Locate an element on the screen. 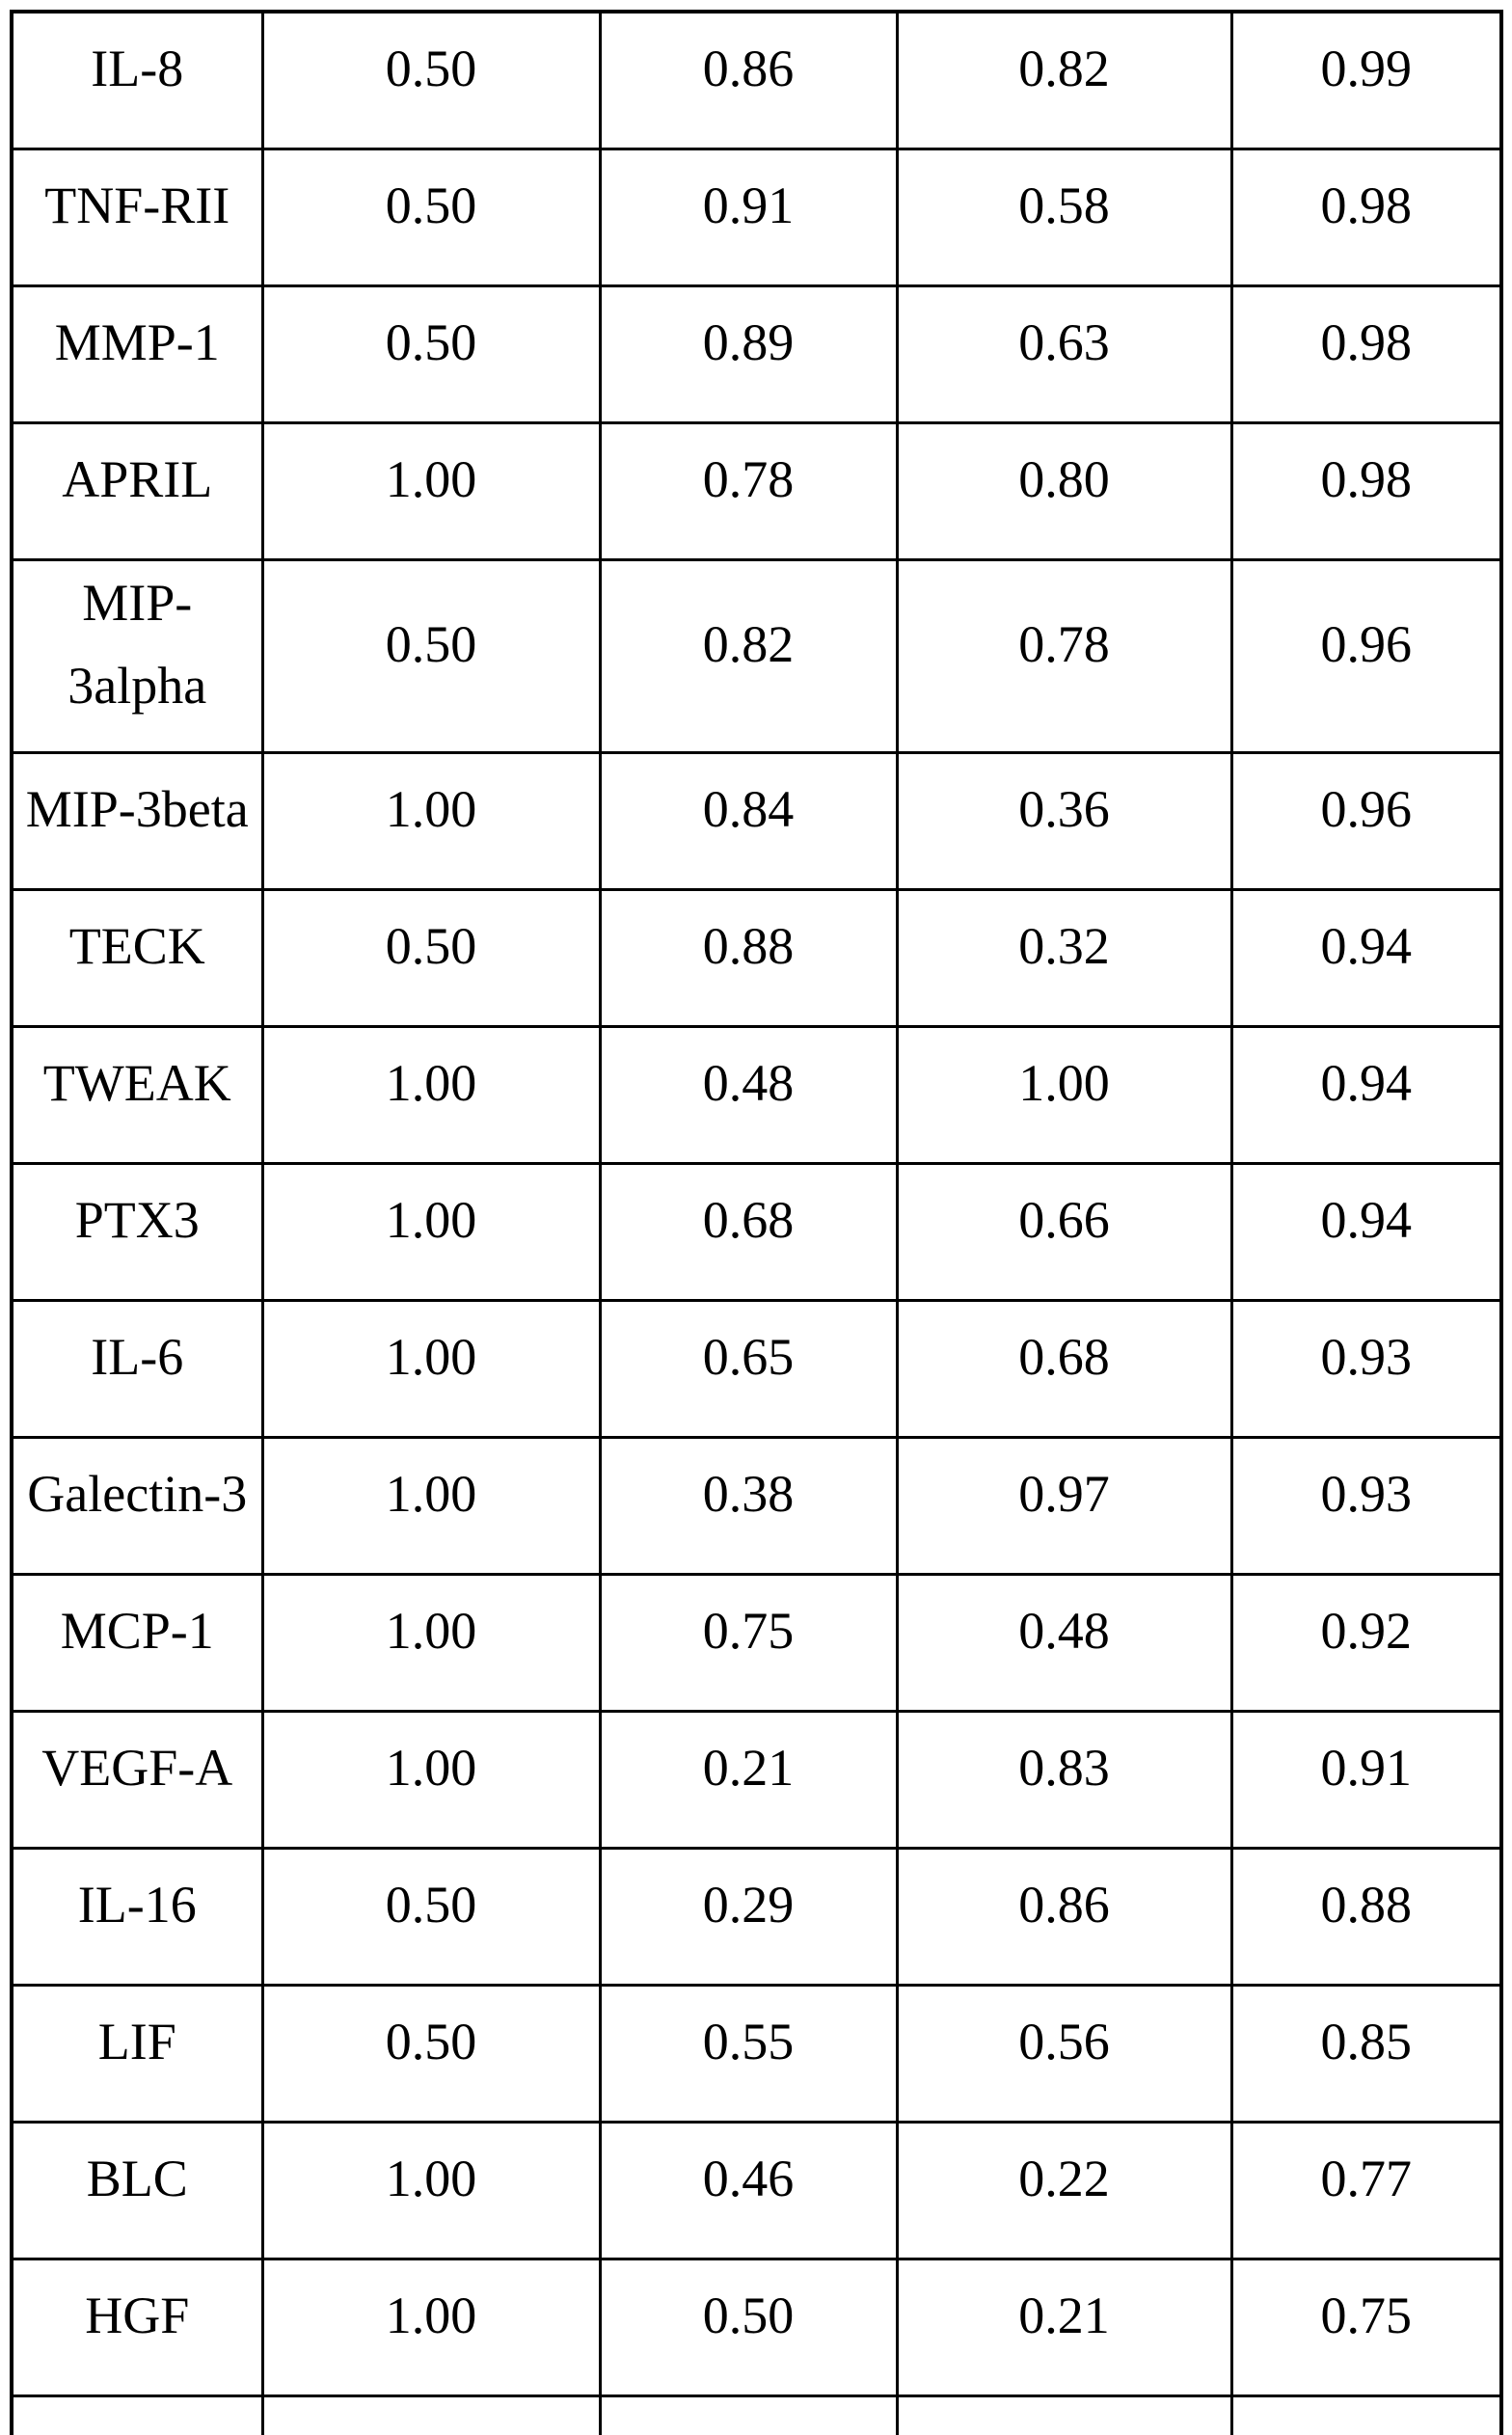 Image resolution: width=1512 pixels, height=2435 pixels. table-row: Galectin-3 1.00 0.38 0.97 0.93 is located at coordinates (756, 1505).